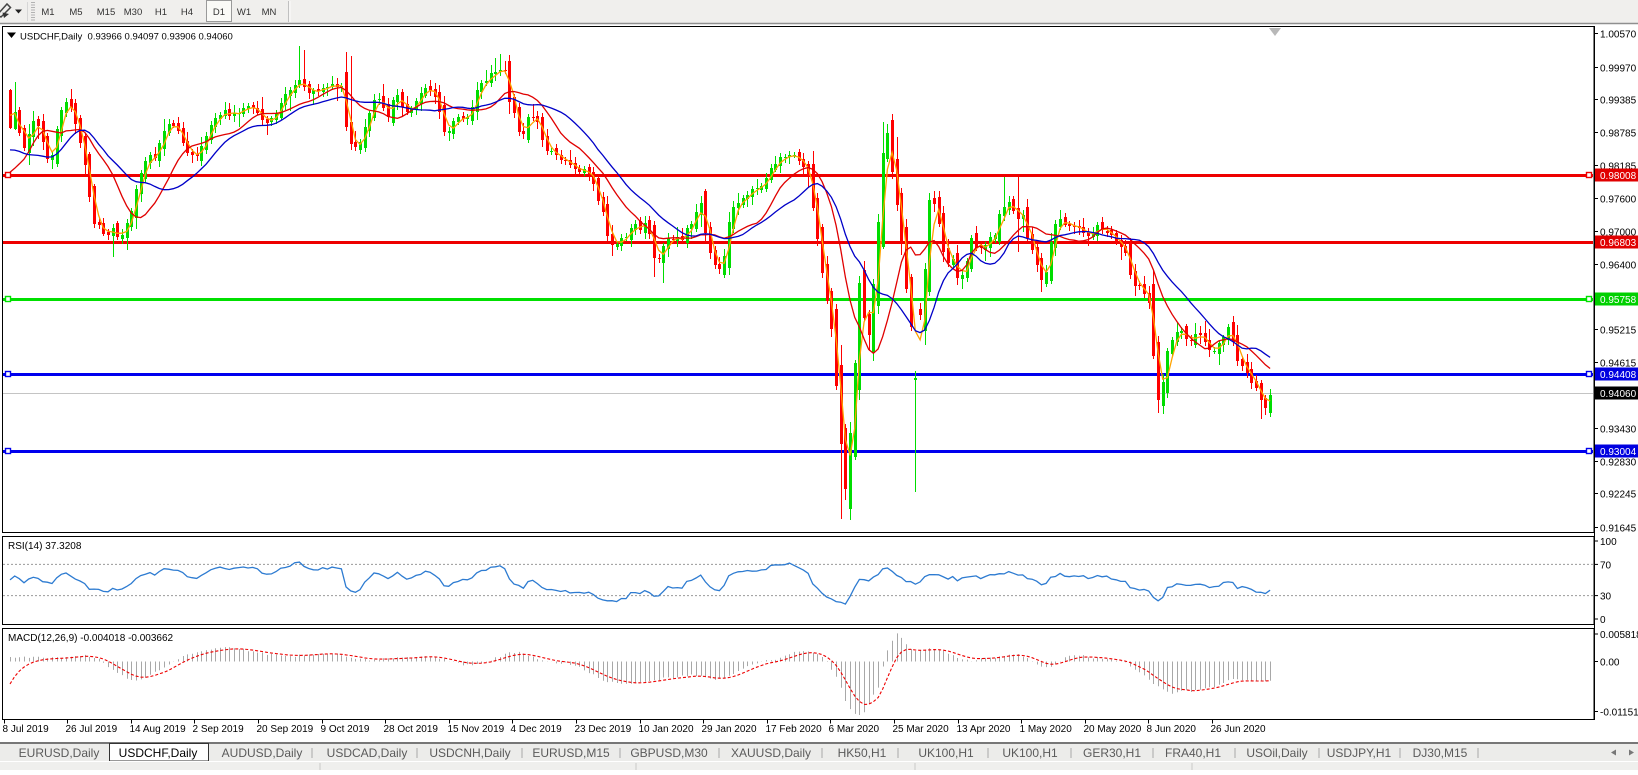 Image resolution: width=1638 pixels, height=775 pixels. What do you see at coordinates (469, 753) in the screenshot?
I see `svg-text: USDCNH,Daily` at bounding box center [469, 753].